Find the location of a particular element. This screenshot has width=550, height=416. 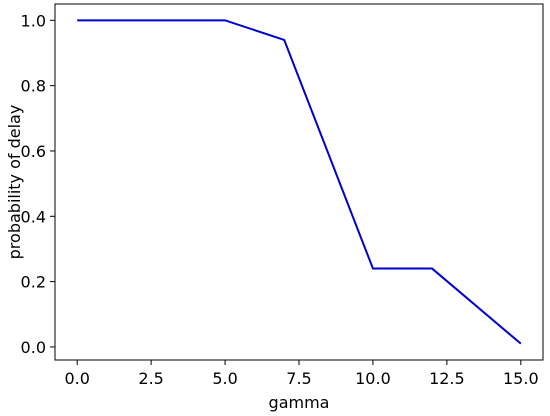

x-tick-label: 0.0 is located at coordinates (76, 378).